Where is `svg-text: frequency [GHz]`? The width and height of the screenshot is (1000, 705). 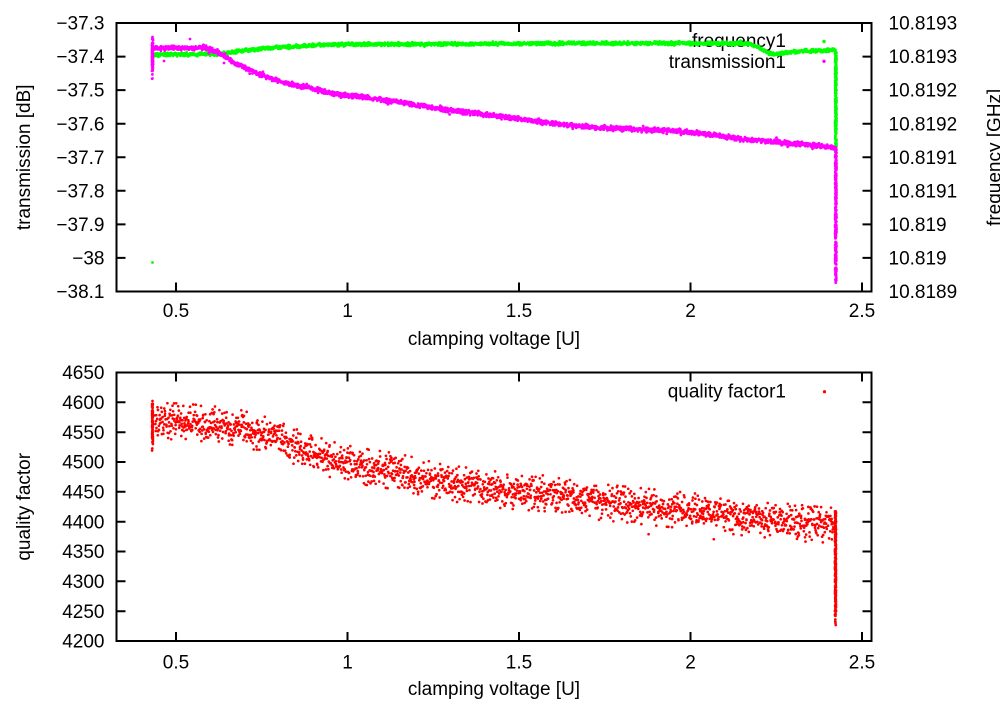 svg-text: frequency [GHz] is located at coordinates (992, 157).